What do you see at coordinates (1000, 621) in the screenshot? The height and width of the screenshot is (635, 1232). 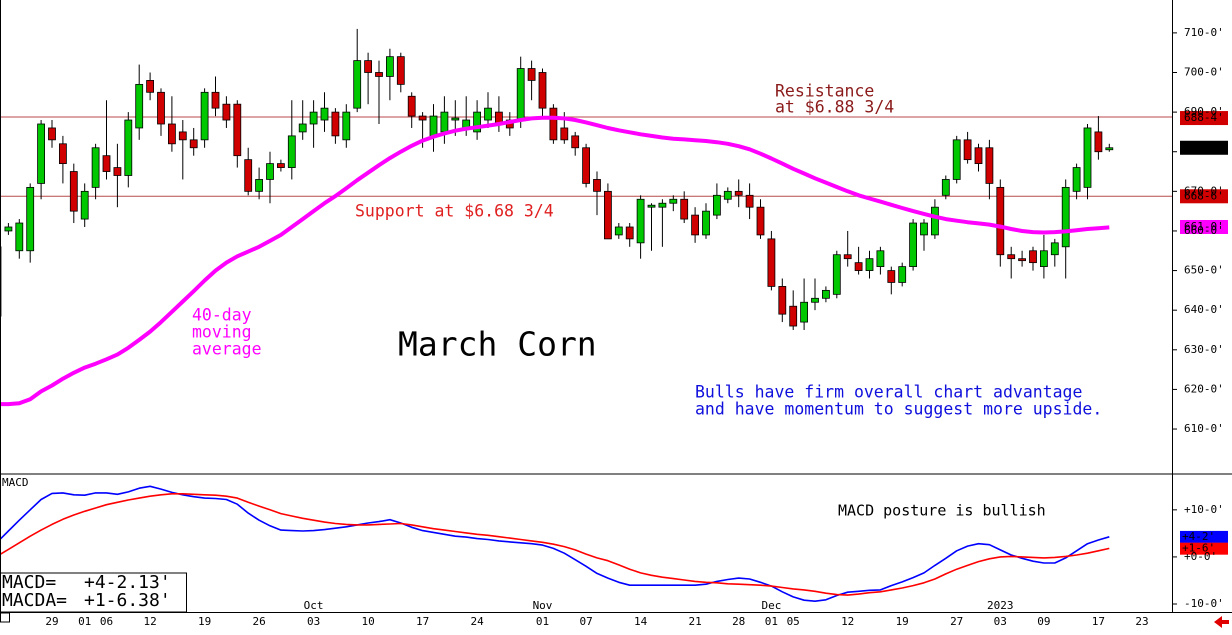 I see `x-tick-label: 03` at bounding box center [1000, 621].